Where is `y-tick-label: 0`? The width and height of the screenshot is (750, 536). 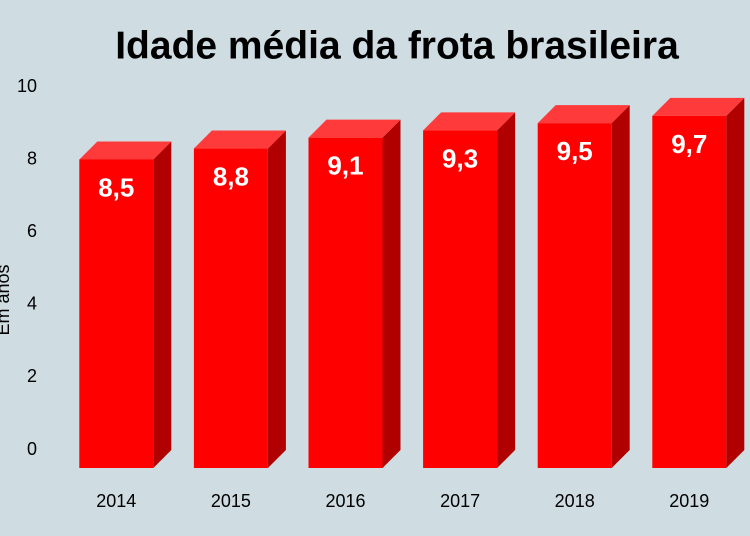 y-tick-label: 0 is located at coordinates (32, 449).